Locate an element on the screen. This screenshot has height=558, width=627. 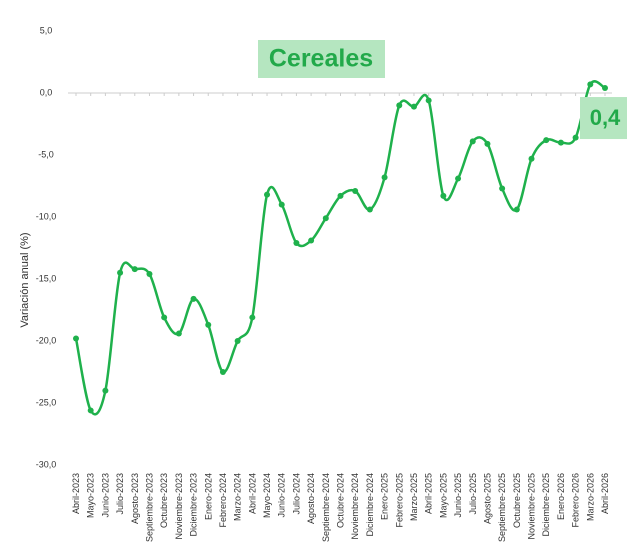
x-tick-label: Noviembre-2025 is located at coordinates (532, 506).